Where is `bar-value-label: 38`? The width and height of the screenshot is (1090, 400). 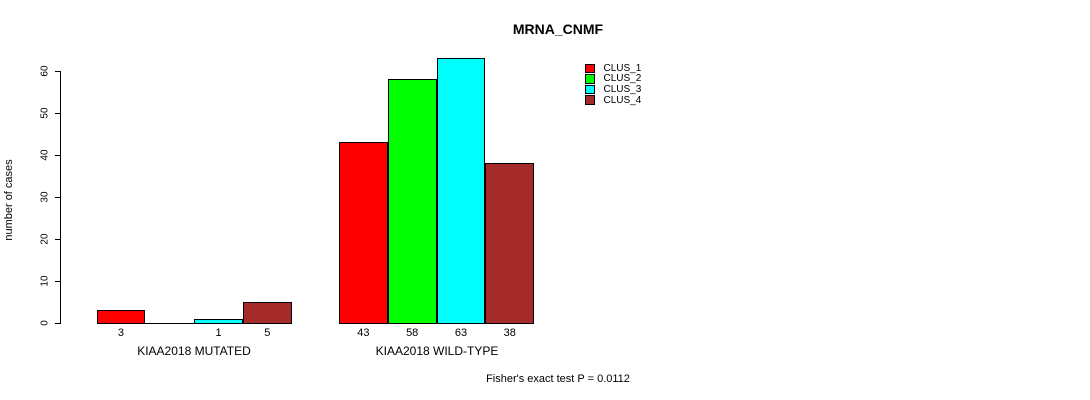 bar-value-label: 38 is located at coordinates (509, 333).